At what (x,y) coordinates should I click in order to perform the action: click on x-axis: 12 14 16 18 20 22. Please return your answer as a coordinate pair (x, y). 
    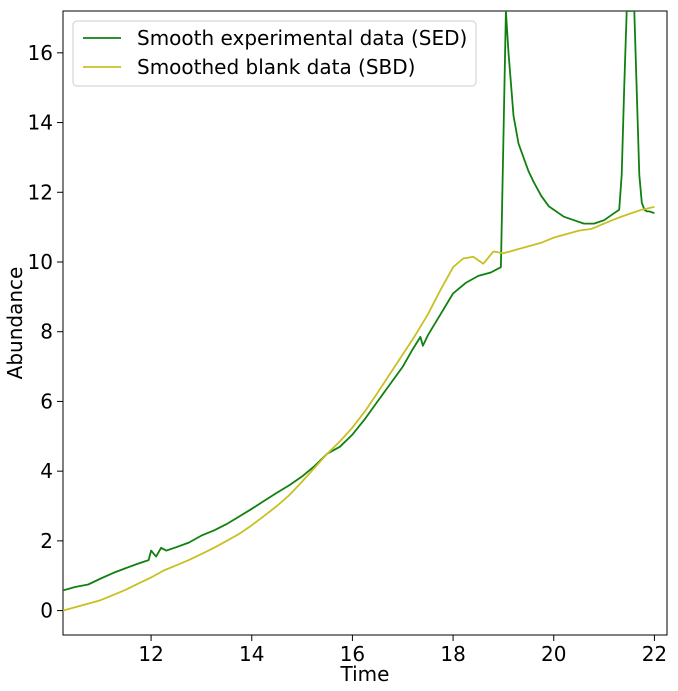
    Looking at the image, I should click on (402, 650).